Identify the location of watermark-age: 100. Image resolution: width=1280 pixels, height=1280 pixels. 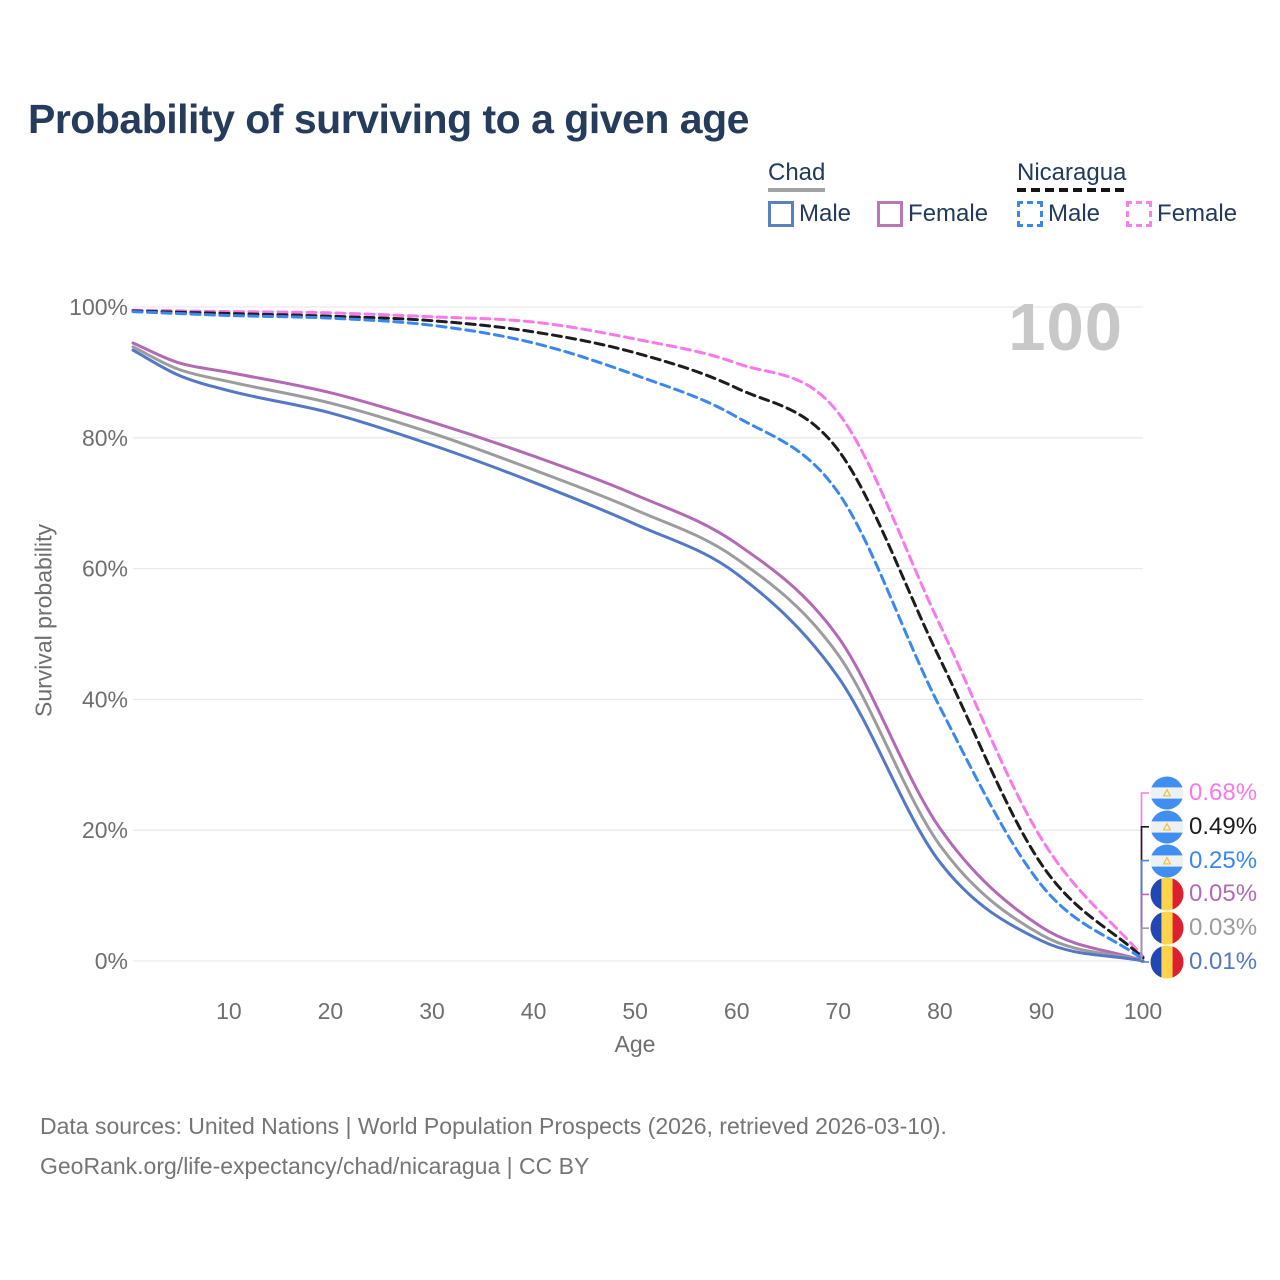
(1065, 327).